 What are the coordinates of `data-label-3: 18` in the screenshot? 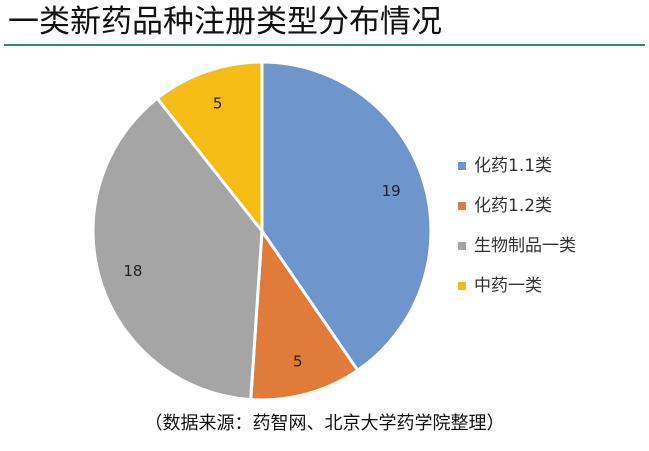 It's located at (132, 271).